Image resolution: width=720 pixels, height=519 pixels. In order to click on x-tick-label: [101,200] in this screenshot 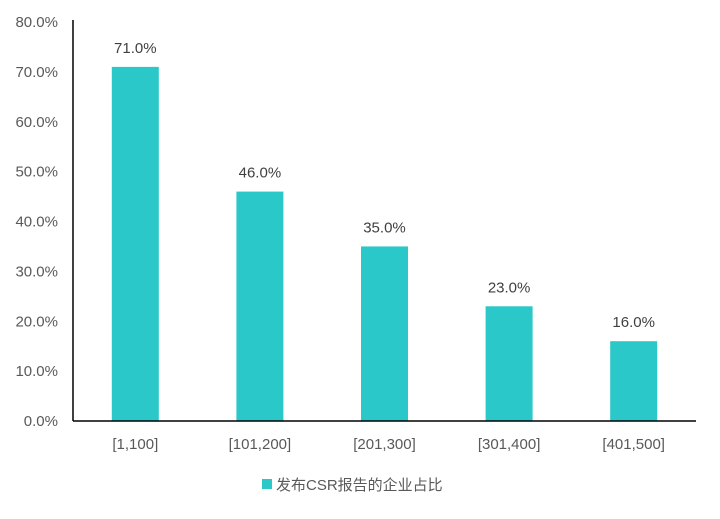, I will do `click(260, 444)`.